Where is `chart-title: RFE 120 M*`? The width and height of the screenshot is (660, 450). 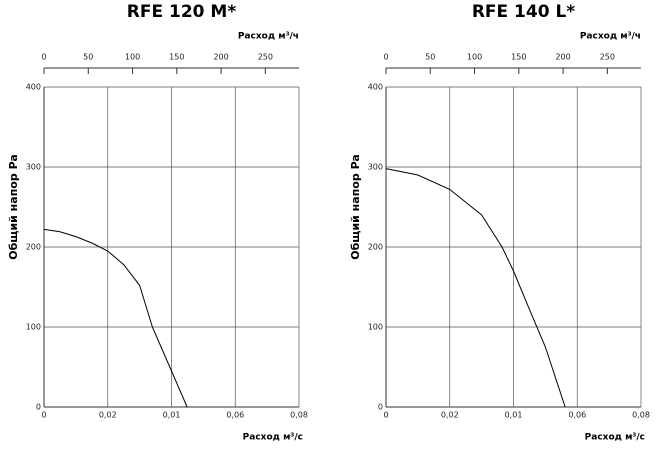
chart-title: RFE 120 M* is located at coordinates (182, 12).